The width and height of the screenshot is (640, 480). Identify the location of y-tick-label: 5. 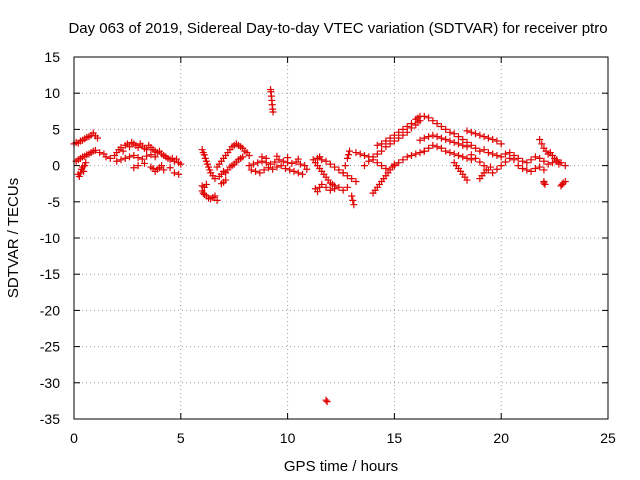
(56, 129).